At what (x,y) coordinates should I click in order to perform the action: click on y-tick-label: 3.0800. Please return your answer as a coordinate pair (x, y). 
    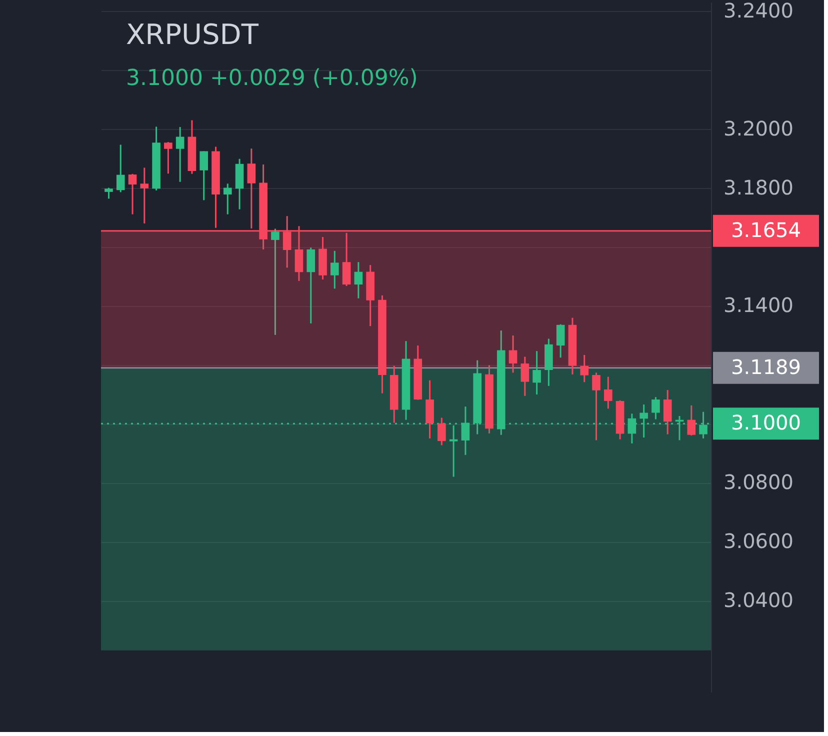
    Looking at the image, I should click on (759, 482).